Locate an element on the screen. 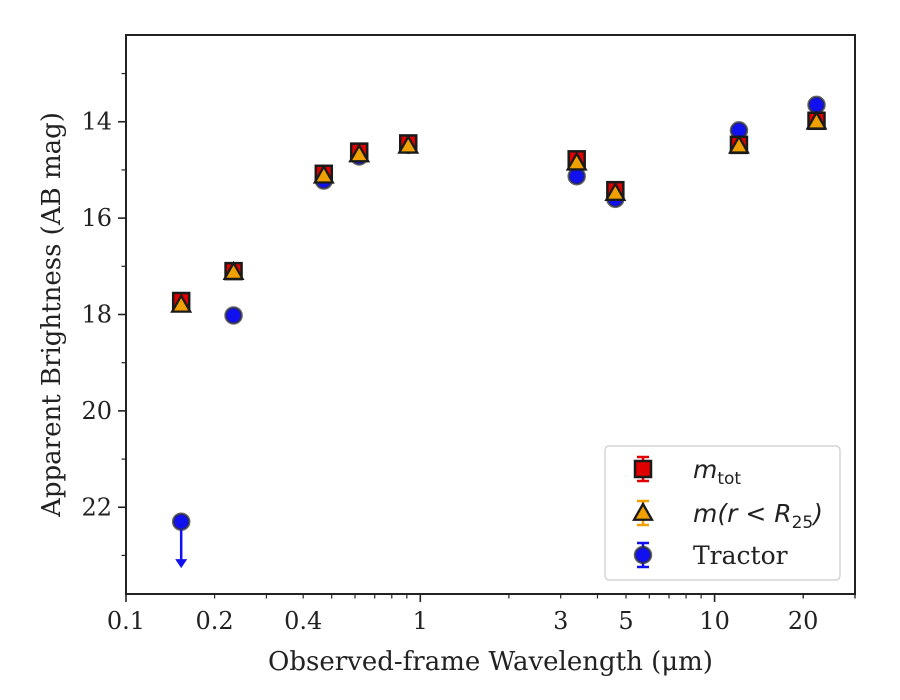  legend-box is located at coordinates (722, 513).